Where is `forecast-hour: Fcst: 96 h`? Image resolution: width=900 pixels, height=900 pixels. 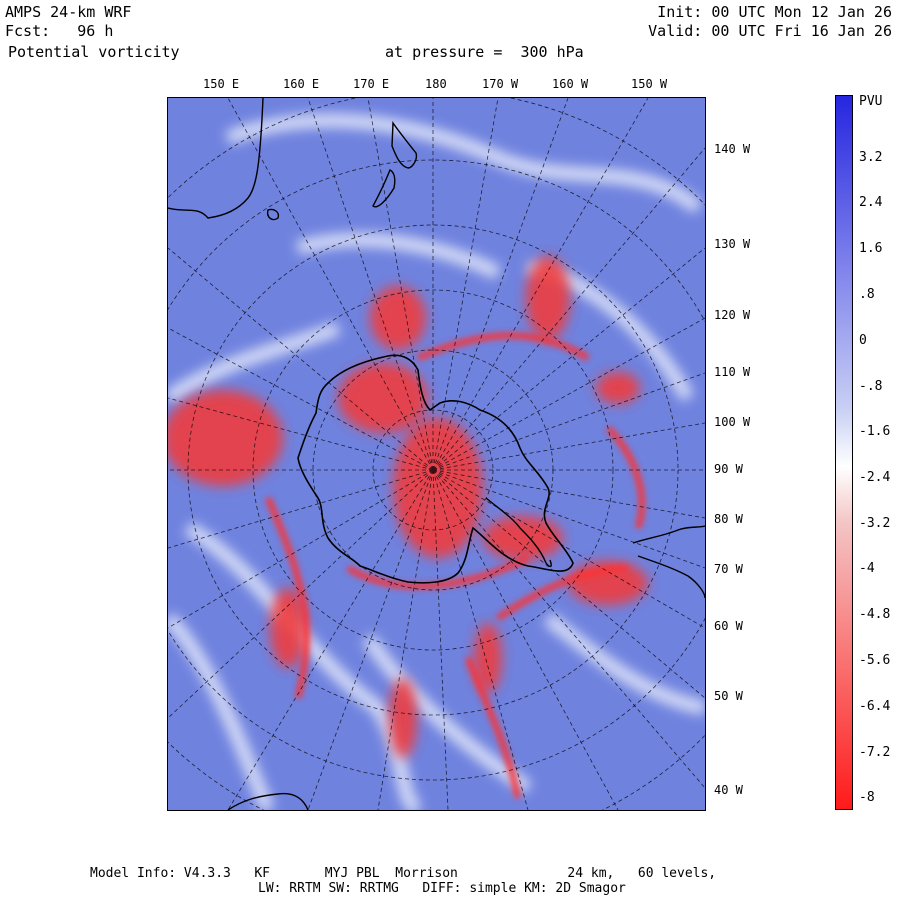 forecast-hour: Fcst: 96 h is located at coordinates (59, 31).